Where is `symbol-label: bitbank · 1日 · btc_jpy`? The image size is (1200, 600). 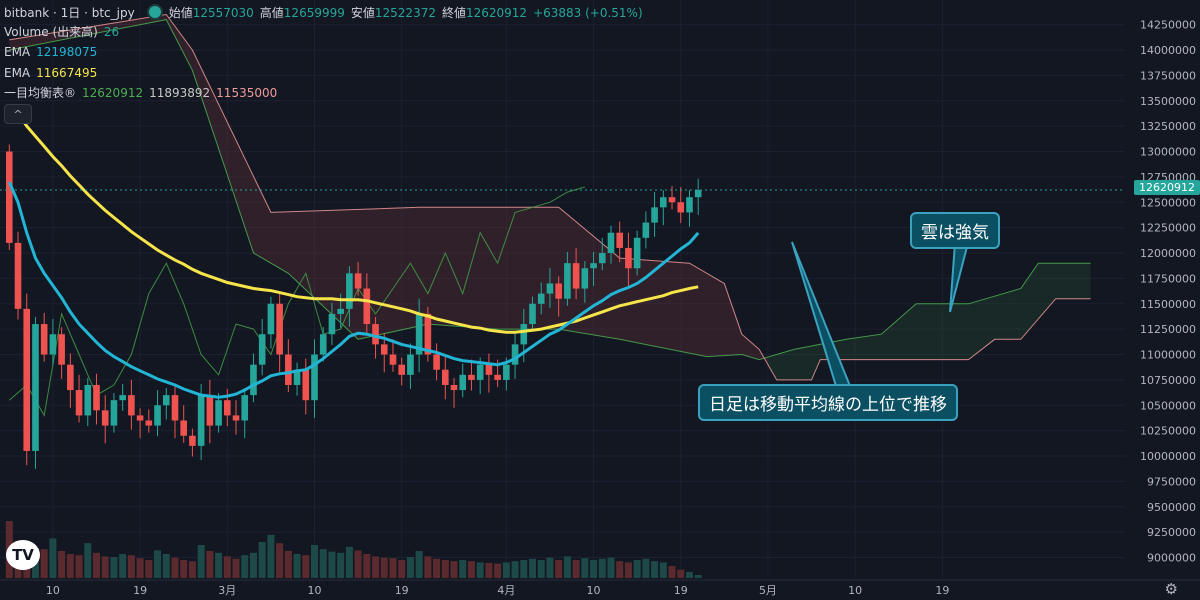 symbol-label: bitbank · 1日 · btc_jpy is located at coordinates (69, 13).